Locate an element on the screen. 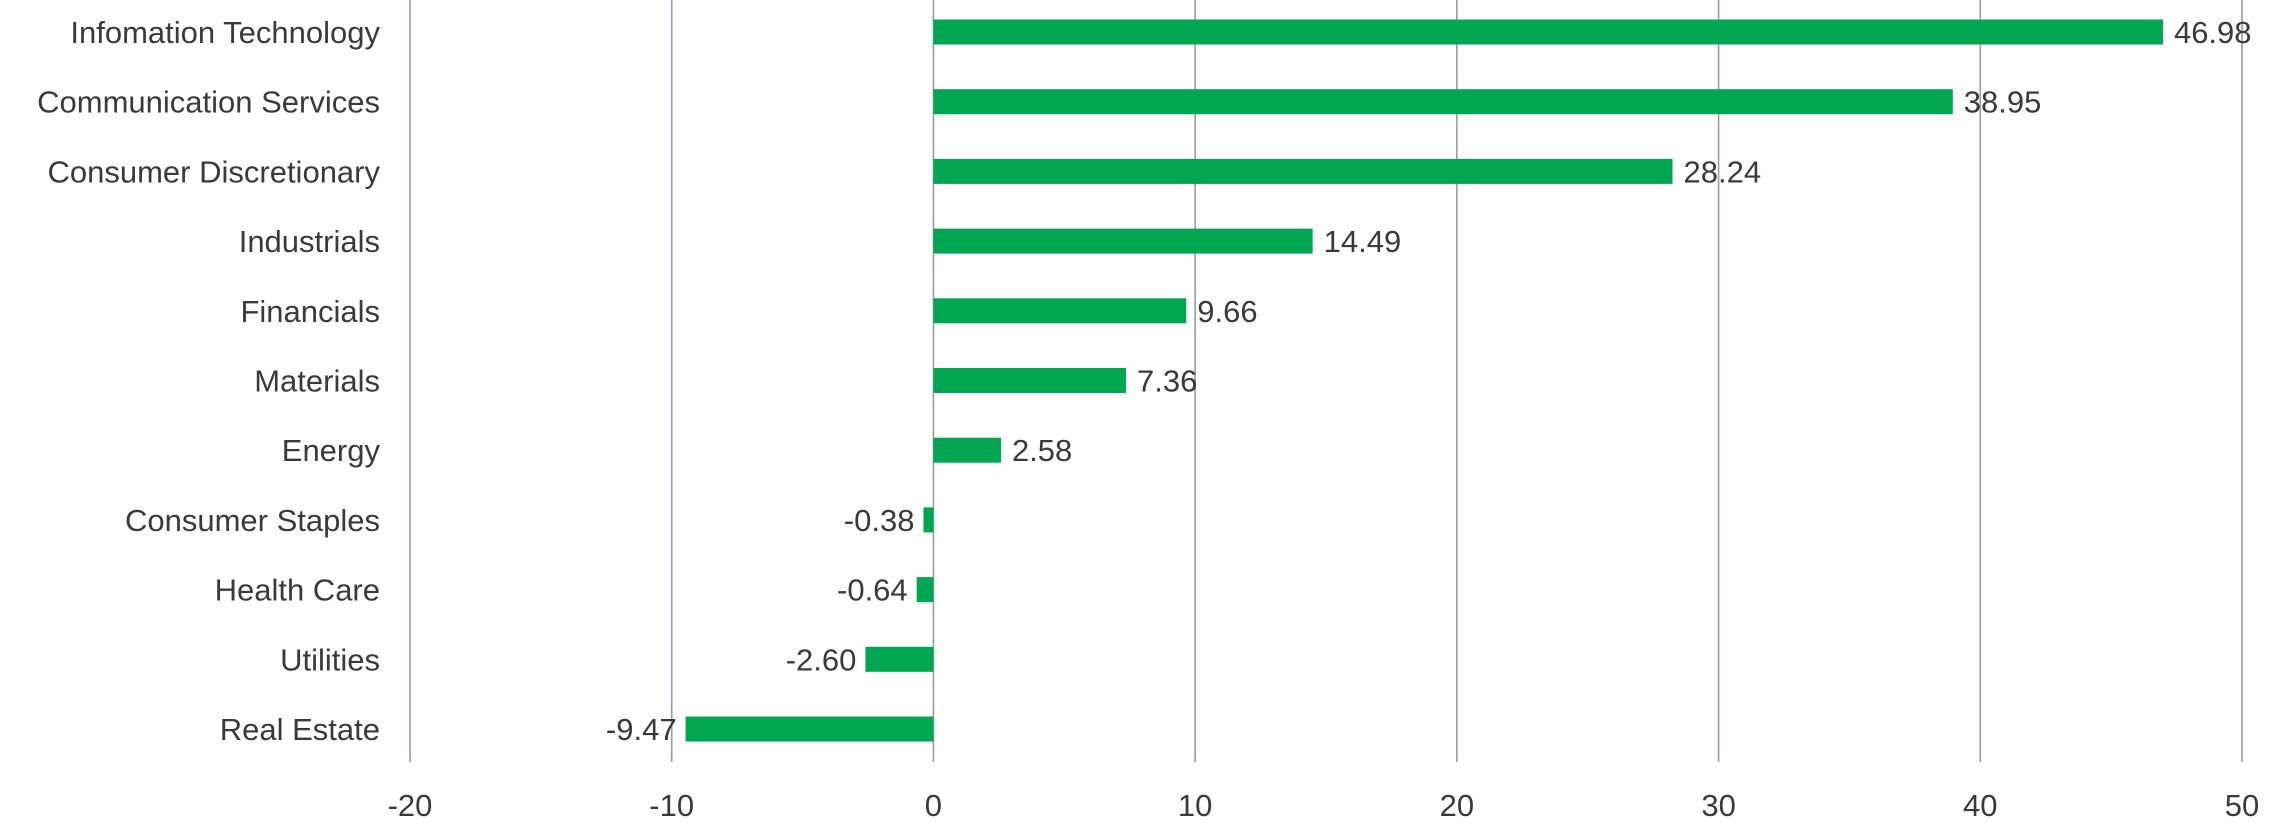 The image size is (2276, 838). category-label: Utilities is located at coordinates (330, 659).